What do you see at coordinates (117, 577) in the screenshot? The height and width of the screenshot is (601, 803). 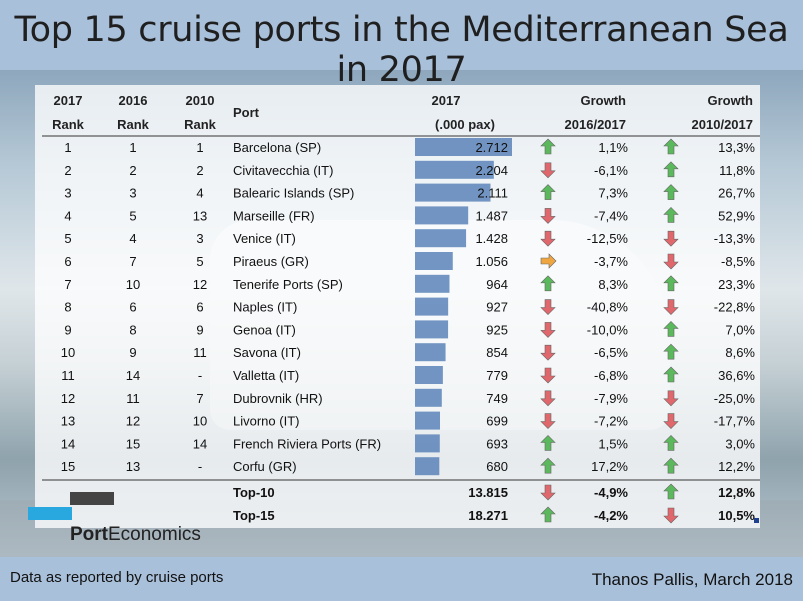 I see `source-note: Data as reported by cruise ports` at bounding box center [117, 577].